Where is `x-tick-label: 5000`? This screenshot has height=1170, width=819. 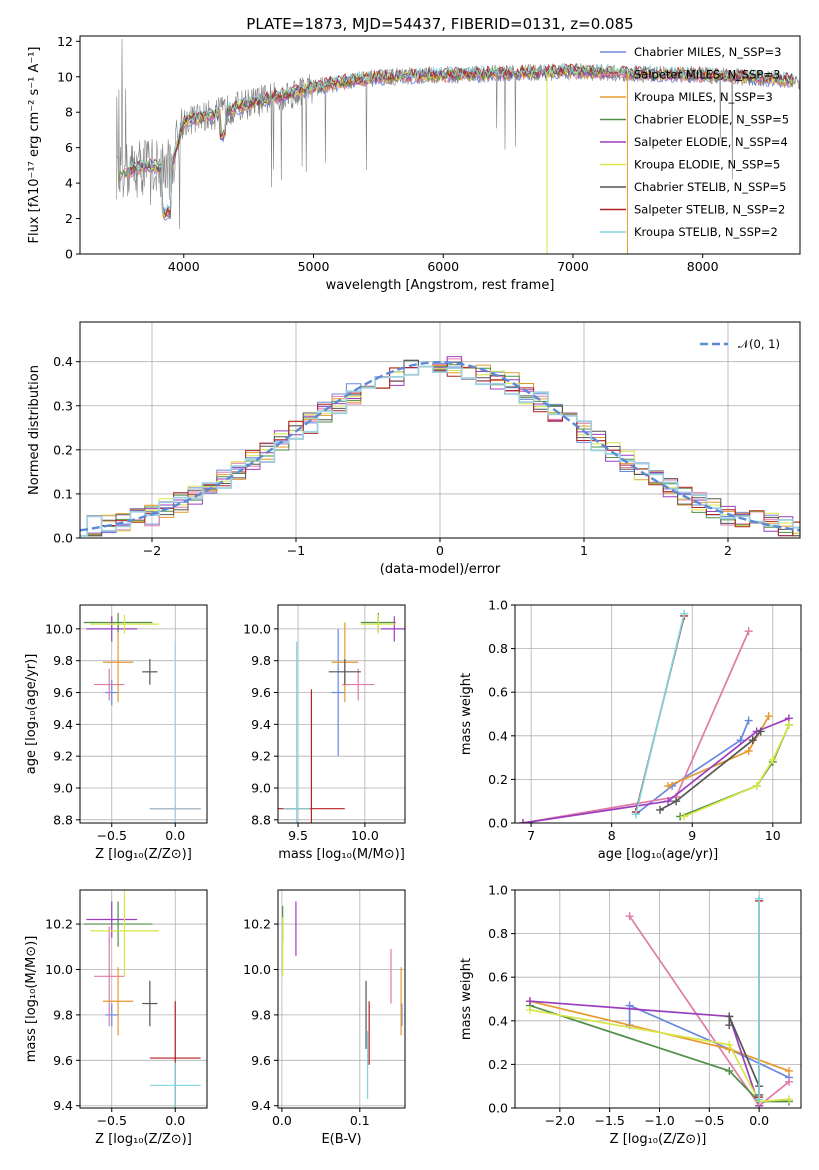 x-tick-label: 5000 is located at coordinates (314, 266).